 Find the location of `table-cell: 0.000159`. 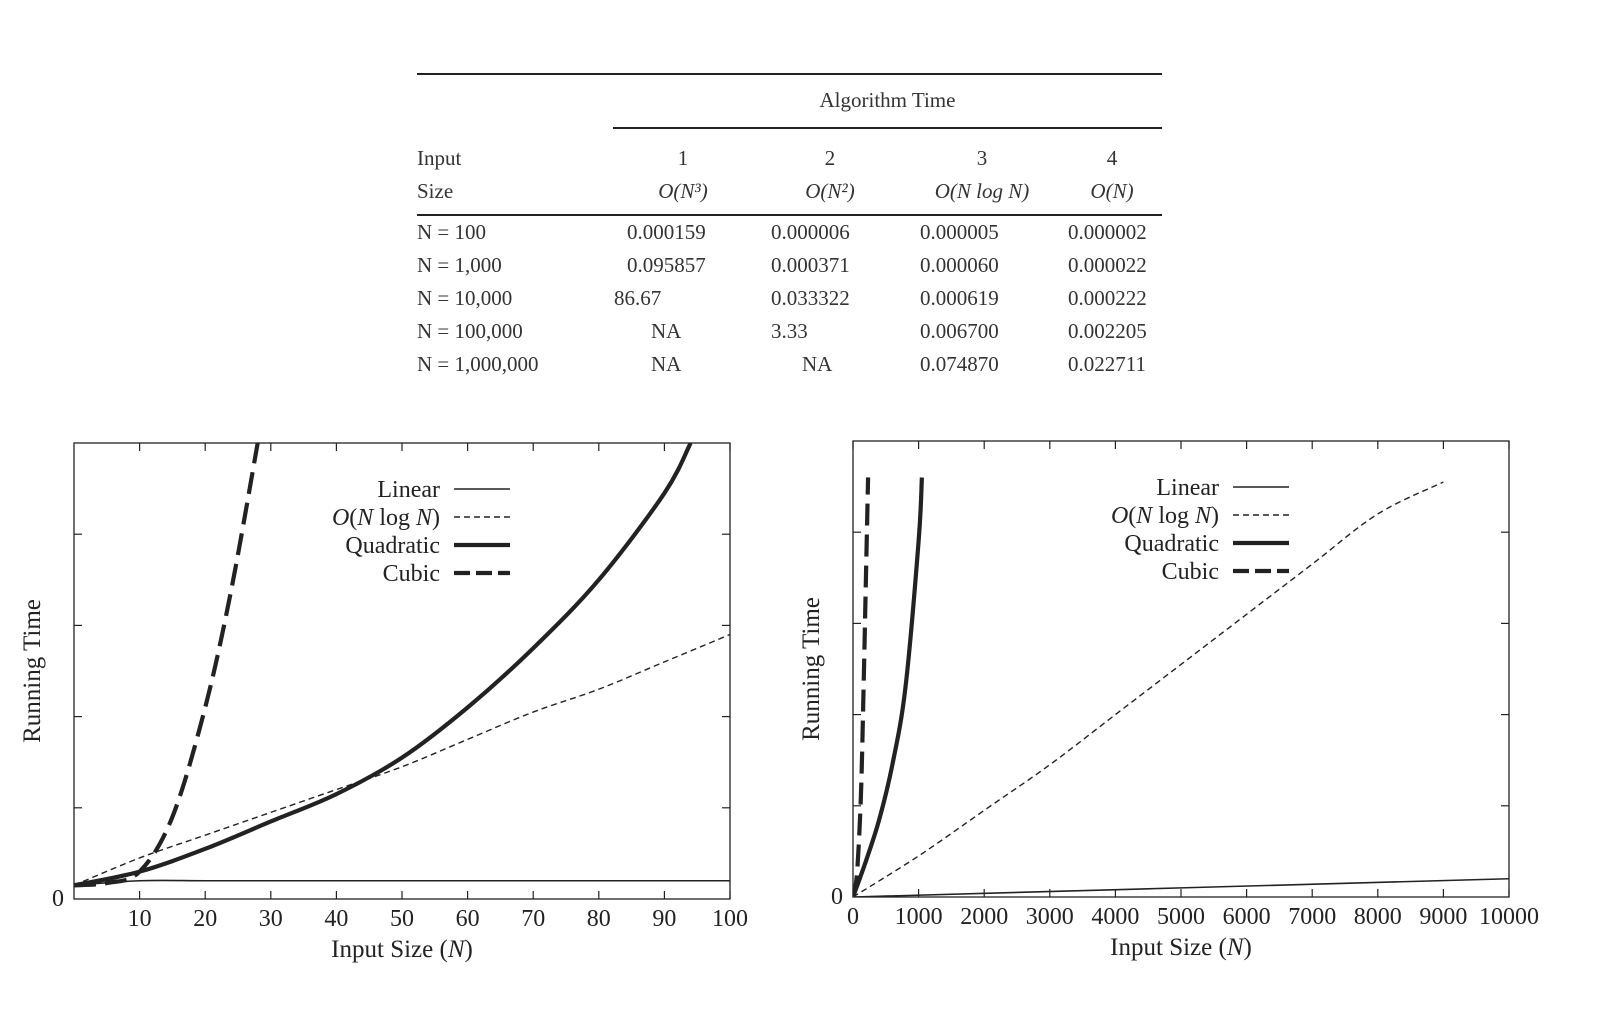

table-cell: 0.000159 is located at coordinates (666, 232).